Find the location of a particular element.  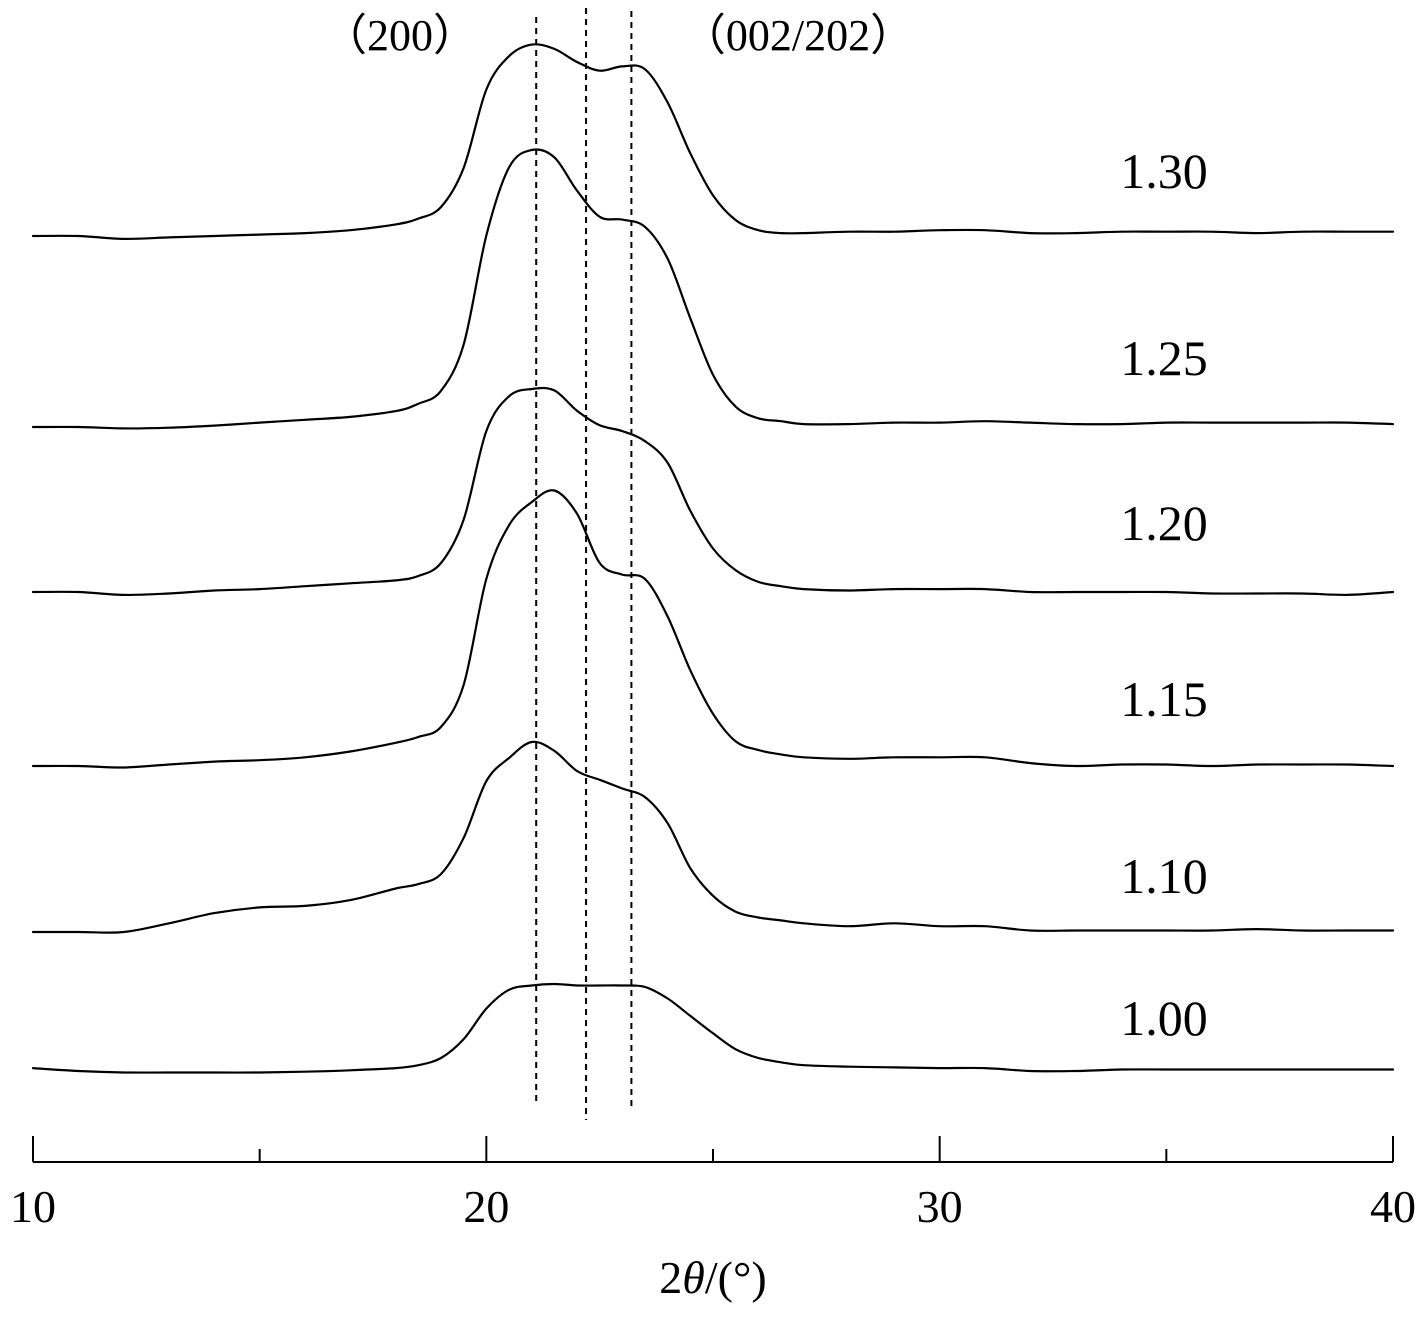

peak-label-2: （002/202） is located at coordinates (798, 35).